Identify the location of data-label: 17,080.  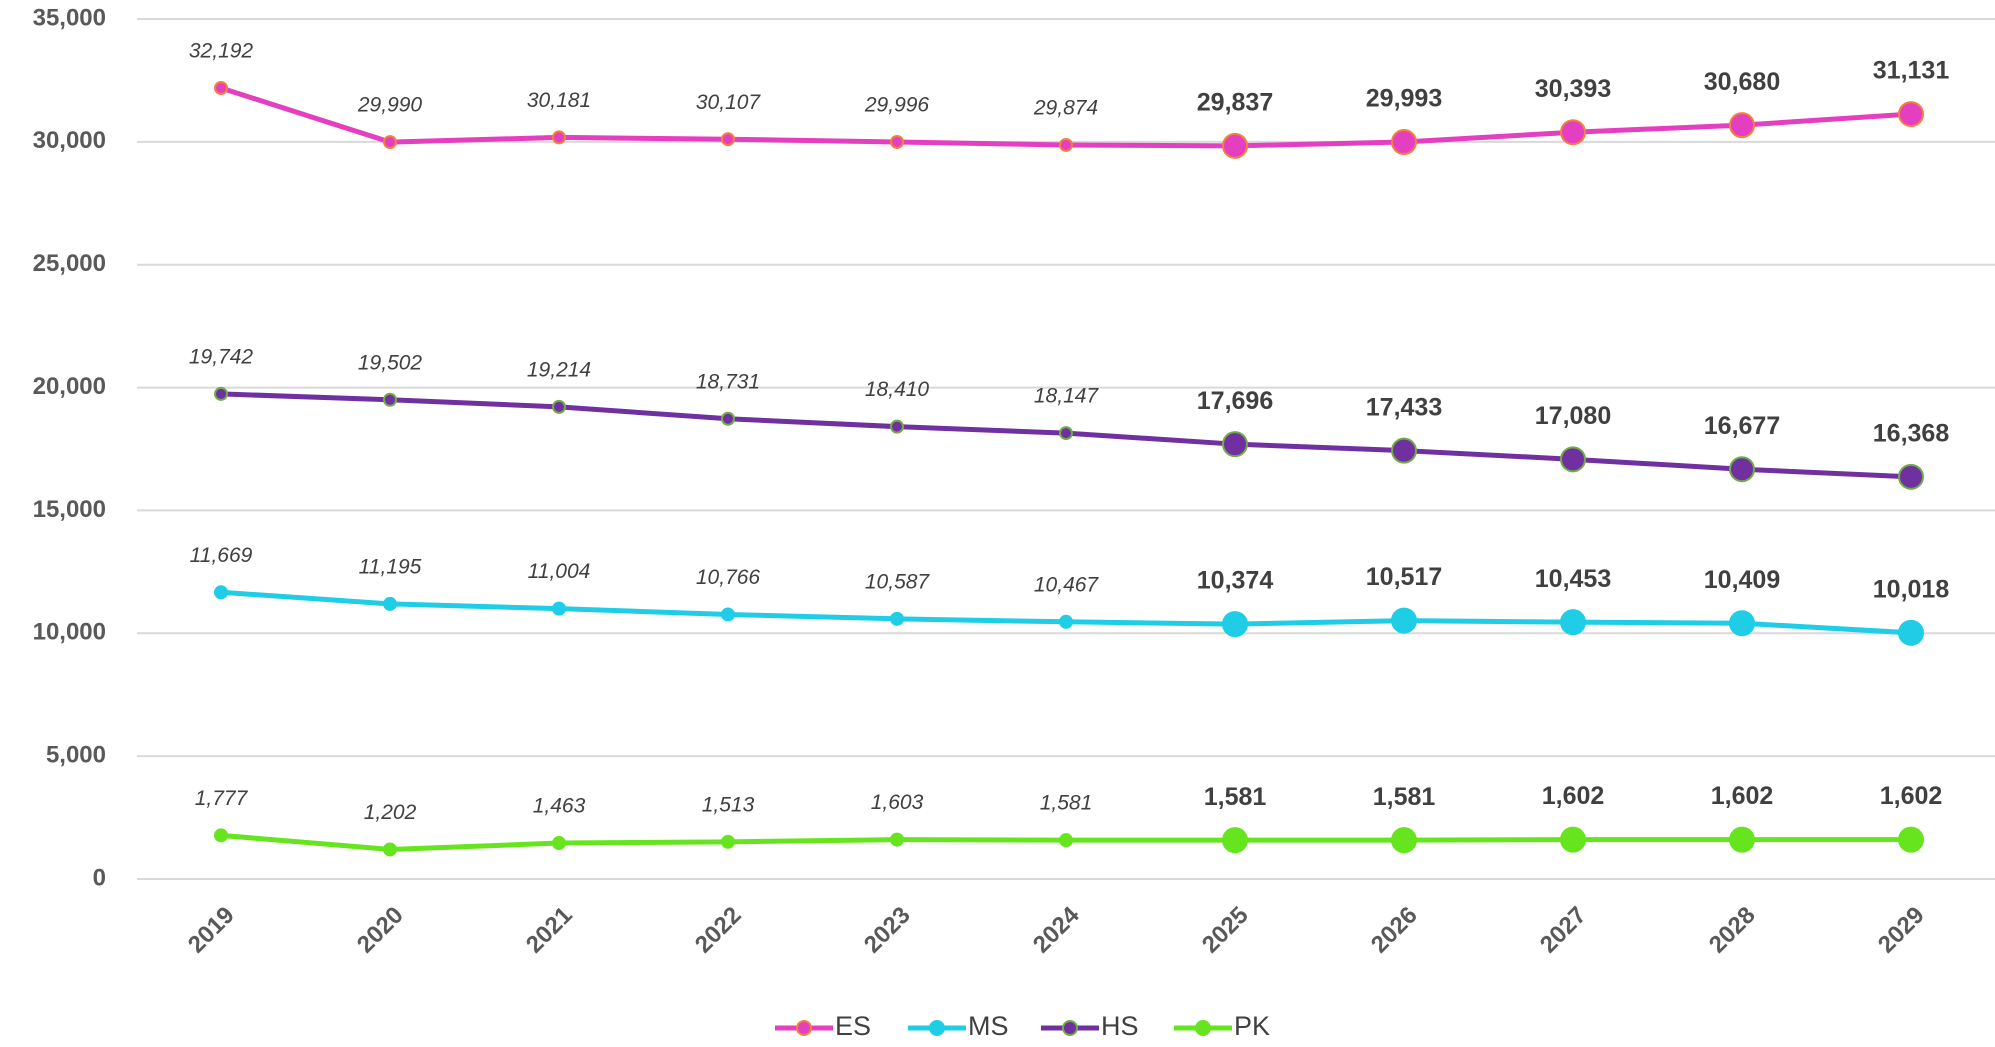
(1573, 416).